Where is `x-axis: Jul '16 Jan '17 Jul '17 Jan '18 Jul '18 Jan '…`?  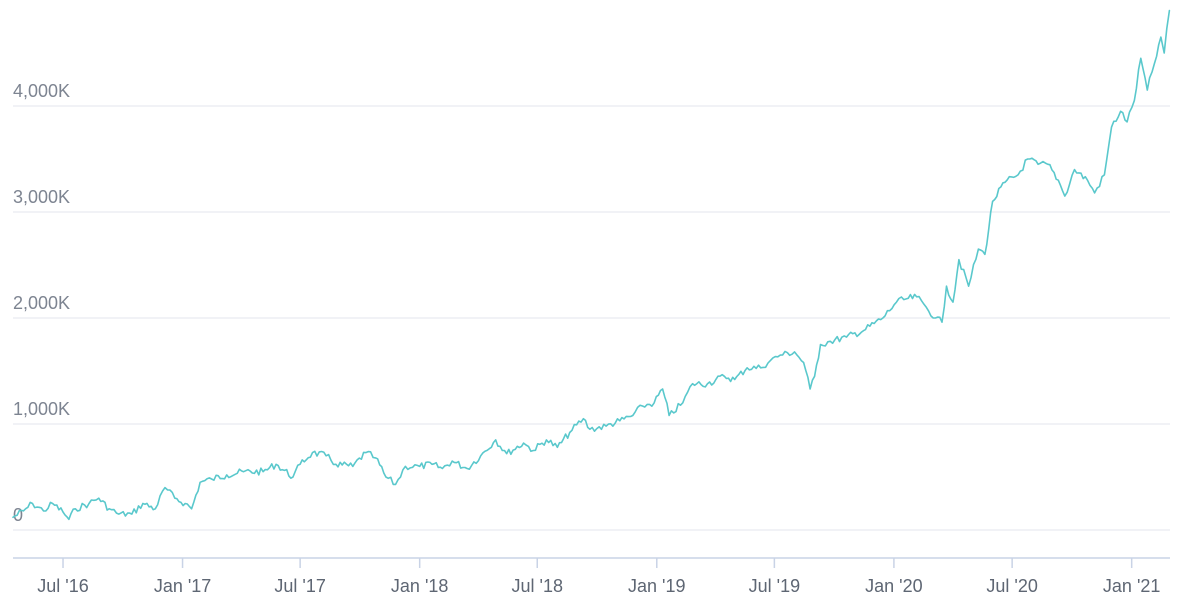 x-axis: Jul '16 Jan '17 Jul '17 Jan '18 Jul '18 Jan '… is located at coordinates (598, 577).